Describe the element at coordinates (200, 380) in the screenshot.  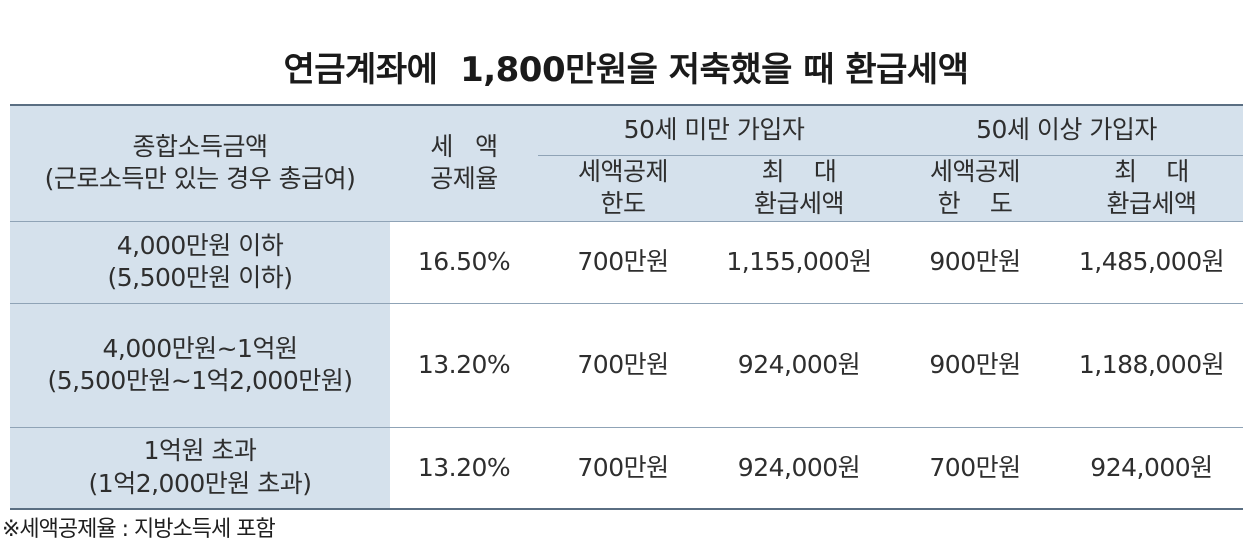
I see `row-income-line2: (5,500만원~1억2,000만원)` at that location.